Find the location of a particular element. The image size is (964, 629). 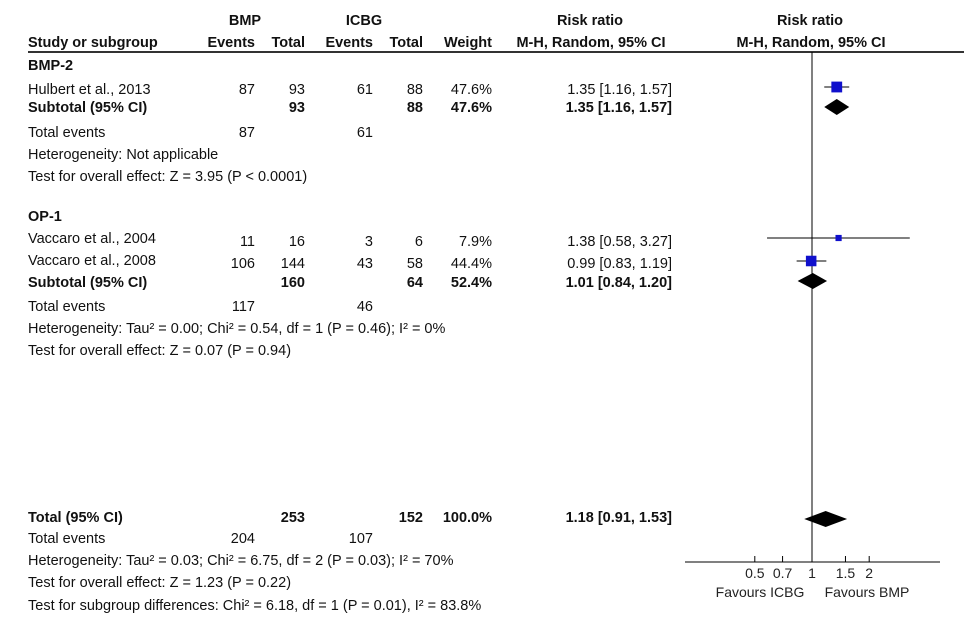

study-events2: 43 is located at coordinates (364, 264).